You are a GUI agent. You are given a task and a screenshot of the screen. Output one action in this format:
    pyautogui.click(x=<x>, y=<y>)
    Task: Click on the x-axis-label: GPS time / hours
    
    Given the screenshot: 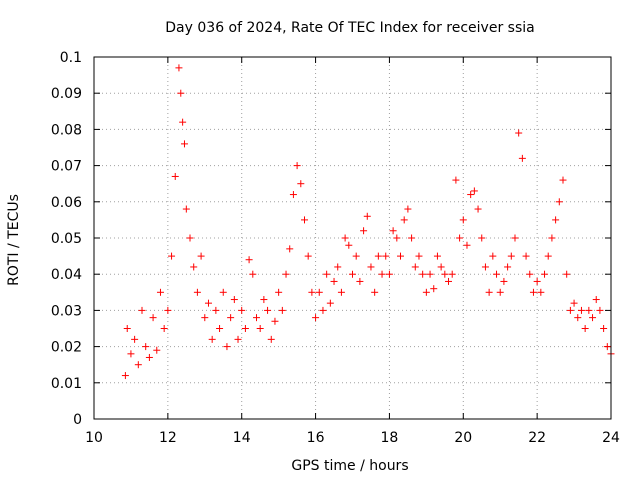 What is the action you would take?
    pyautogui.click(x=349, y=466)
    